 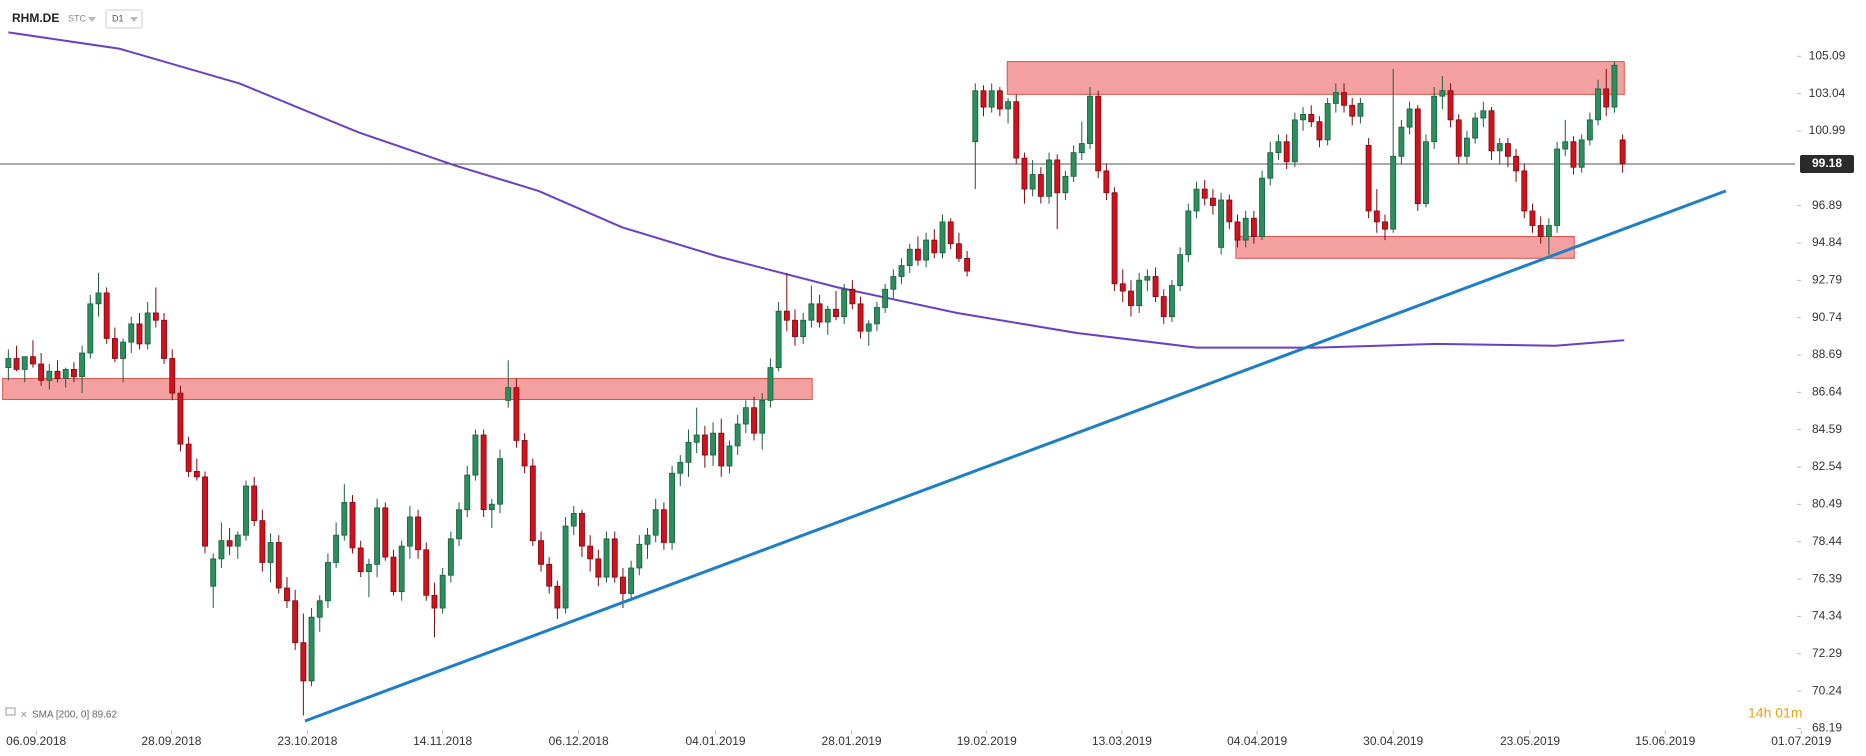 What do you see at coordinates (1827, 728) in the screenshot?
I see `y-tick-label: 68.19` at bounding box center [1827, 728].